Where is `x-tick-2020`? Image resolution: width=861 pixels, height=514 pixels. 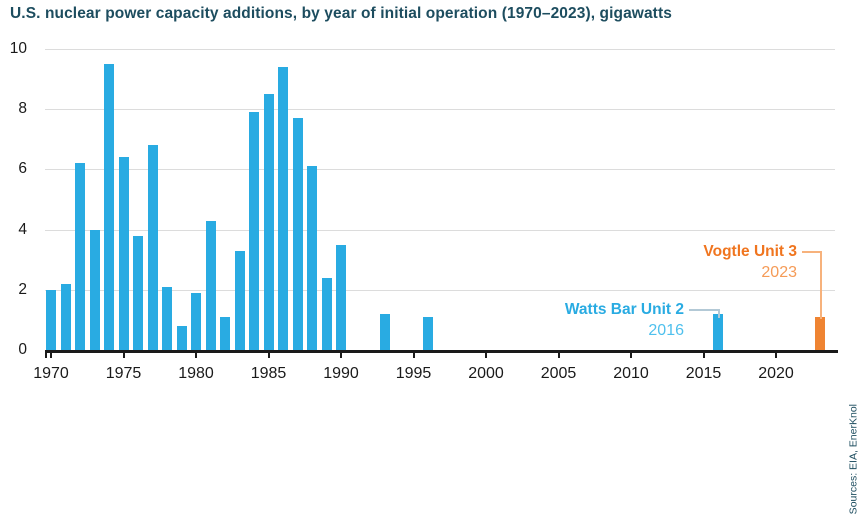
x-tick-2020 is located at coordinates (776, 355).